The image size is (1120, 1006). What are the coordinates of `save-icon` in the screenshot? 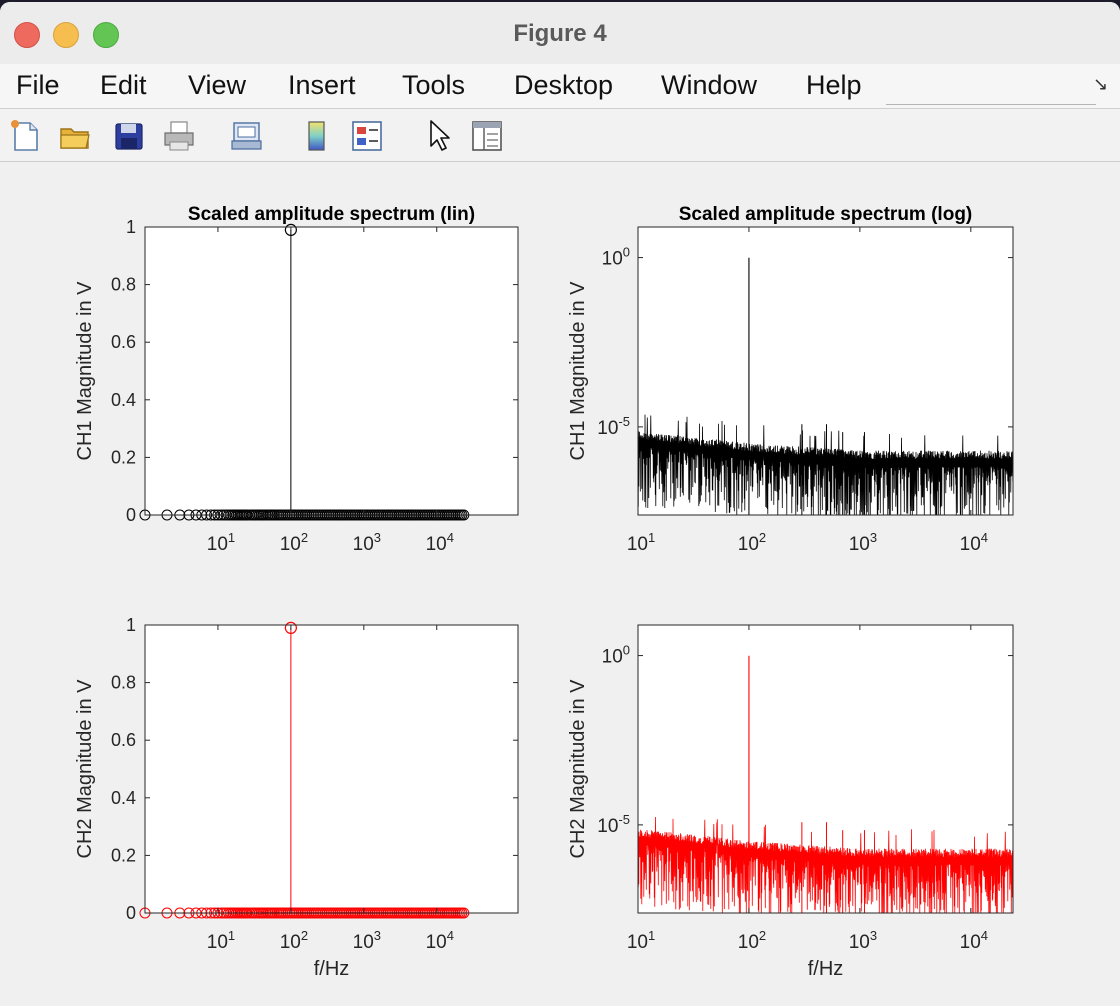 It's located at (129, 136).